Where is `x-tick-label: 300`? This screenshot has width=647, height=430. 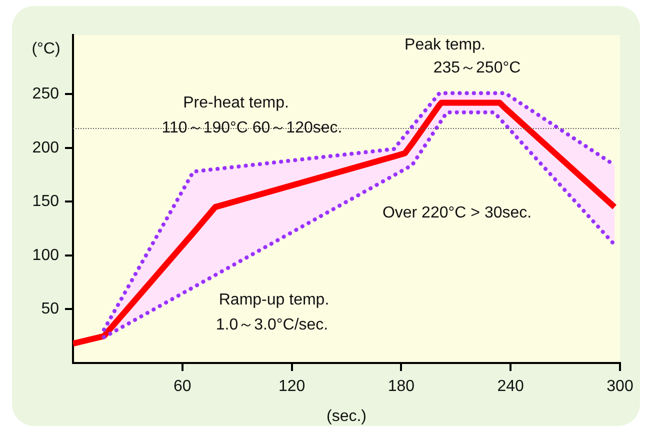 x-tick-label: 300 is located at coordinates (620, 387).